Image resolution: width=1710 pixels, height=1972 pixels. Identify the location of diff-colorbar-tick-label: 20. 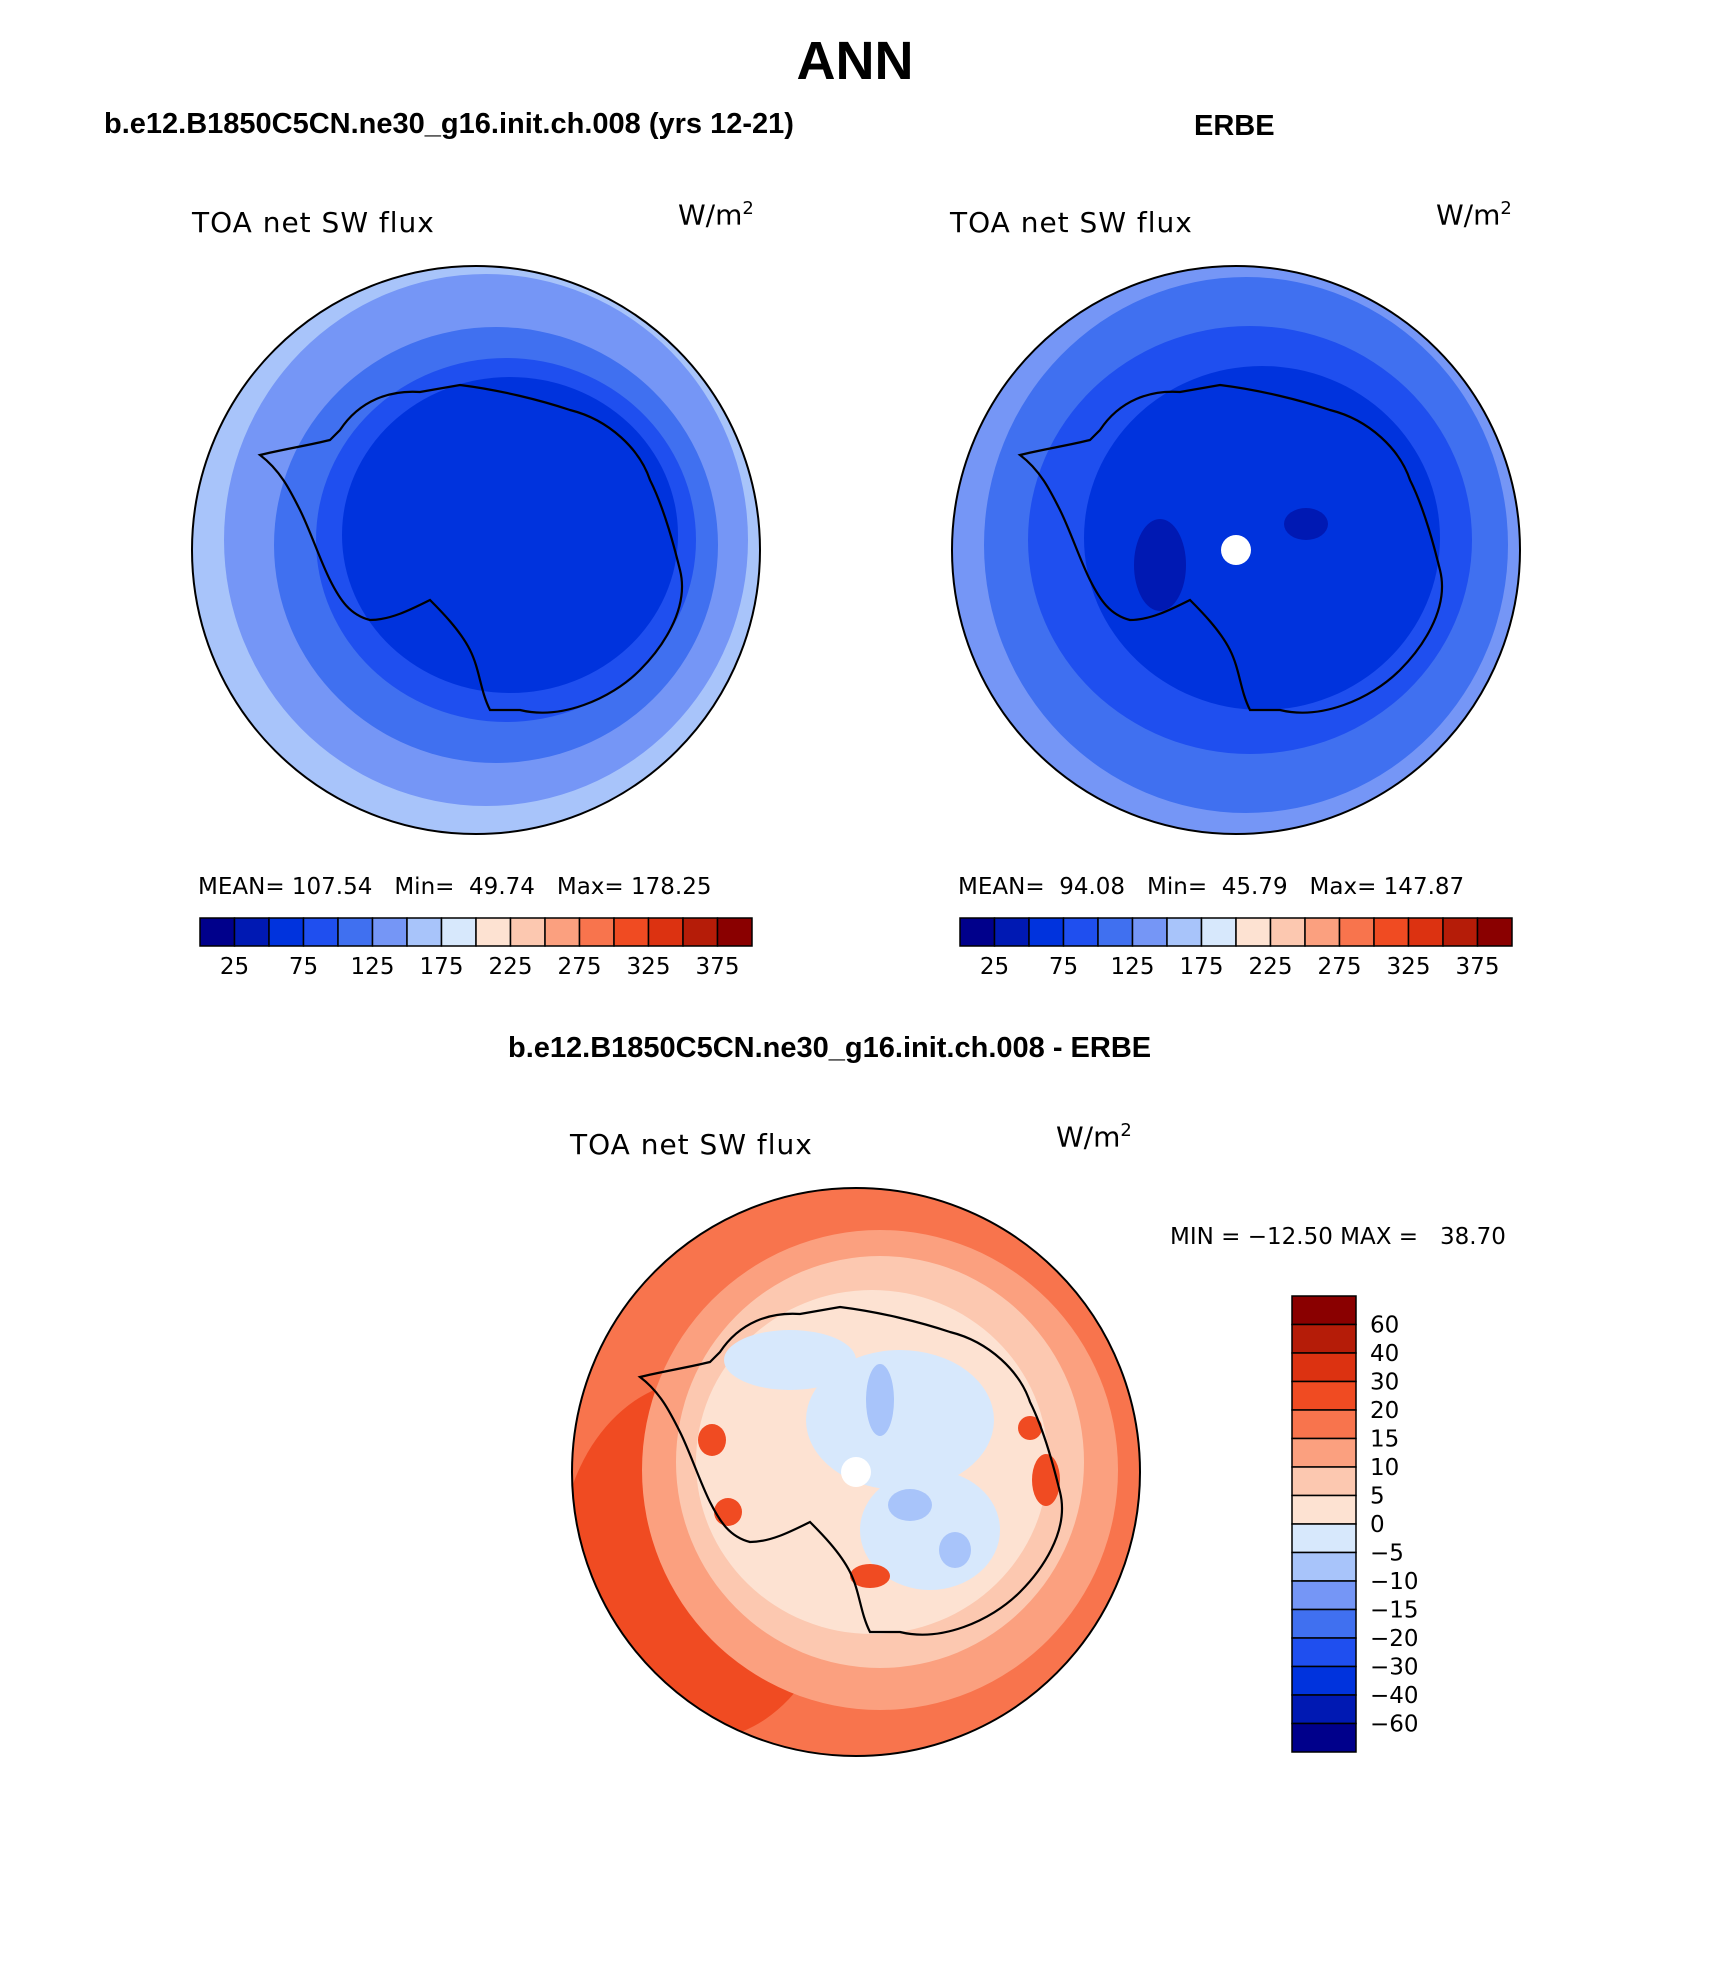
(1384, 1411).